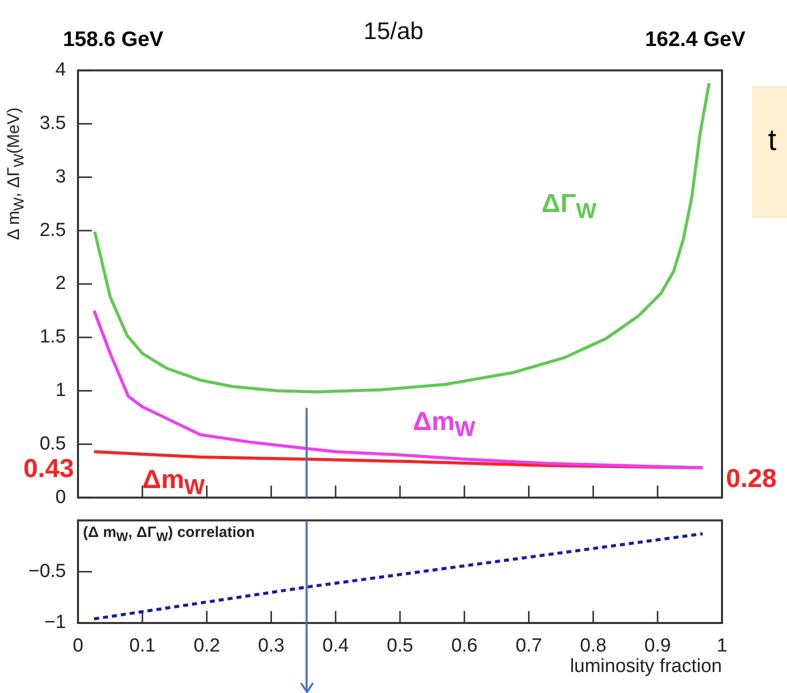 The image size is (787, 693). What do you see at coordinates (47, 571) in the screenshot?
I see `y-tick-label: −0.5` at bounding box center [47, 571].